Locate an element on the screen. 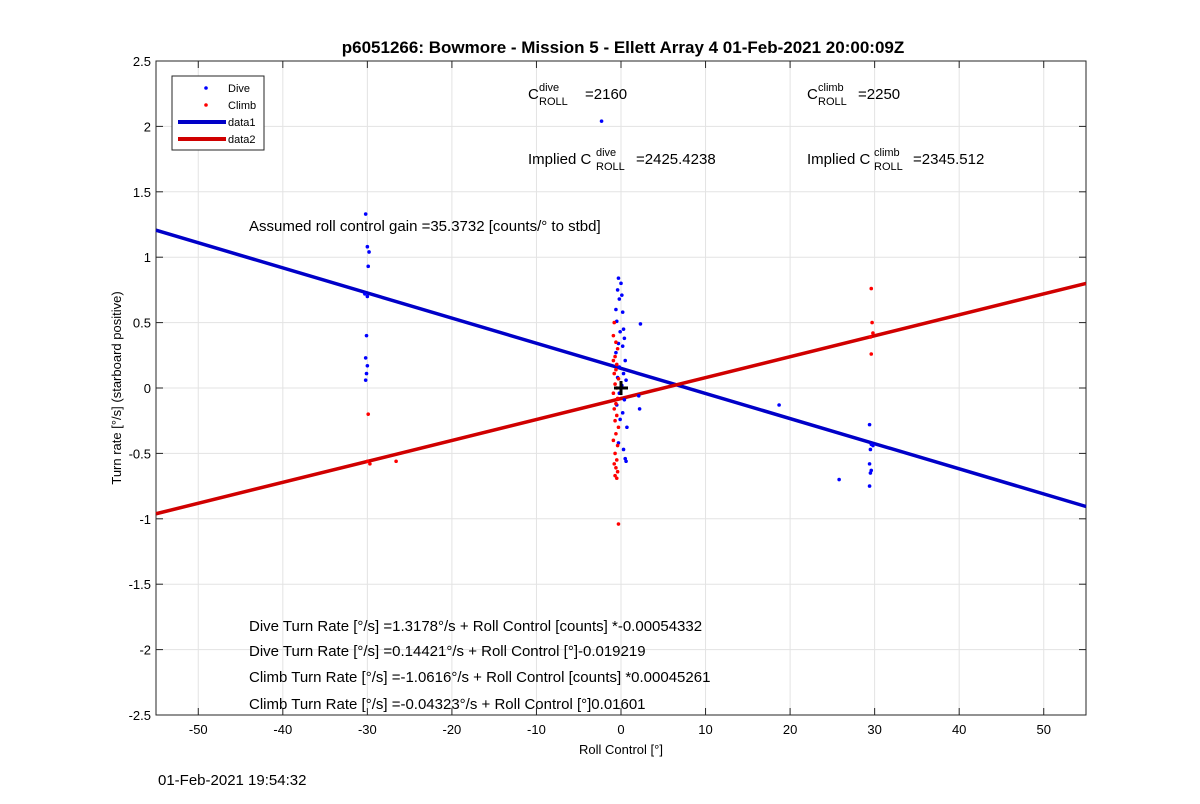 Image resolution: width=1200 pixels, height=804 pixels. c-roll-dive-annotation: C dive ROLL =2160 is located at coordinates (577, 95).